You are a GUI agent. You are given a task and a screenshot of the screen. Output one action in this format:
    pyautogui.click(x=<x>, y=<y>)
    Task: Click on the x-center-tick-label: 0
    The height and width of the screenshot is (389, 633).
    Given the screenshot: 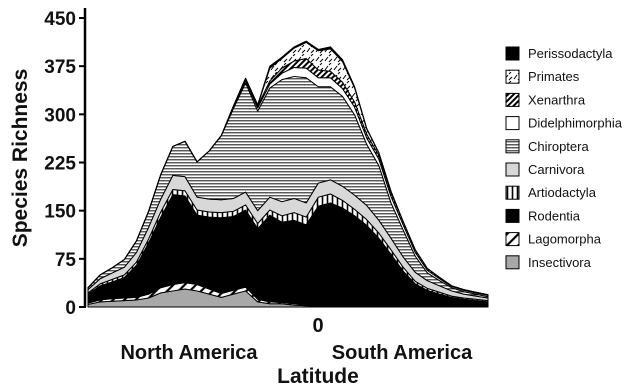 What is the action you would take?
    pyautogui.click(x=317, y=326)
    